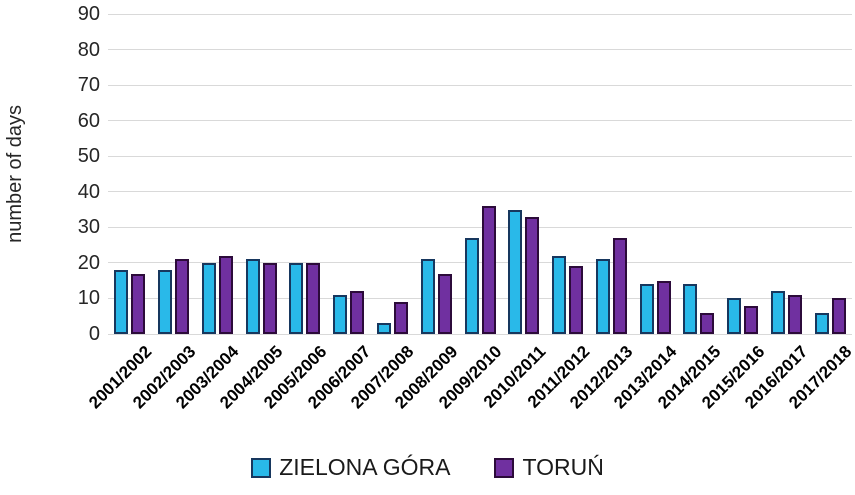 The width and height of the screenshot is (855, 495). What do you see at coordinates (663, 307) in the screenshot?
I see `bar-toruń-2013/2014` at bounding box center [663, 307].